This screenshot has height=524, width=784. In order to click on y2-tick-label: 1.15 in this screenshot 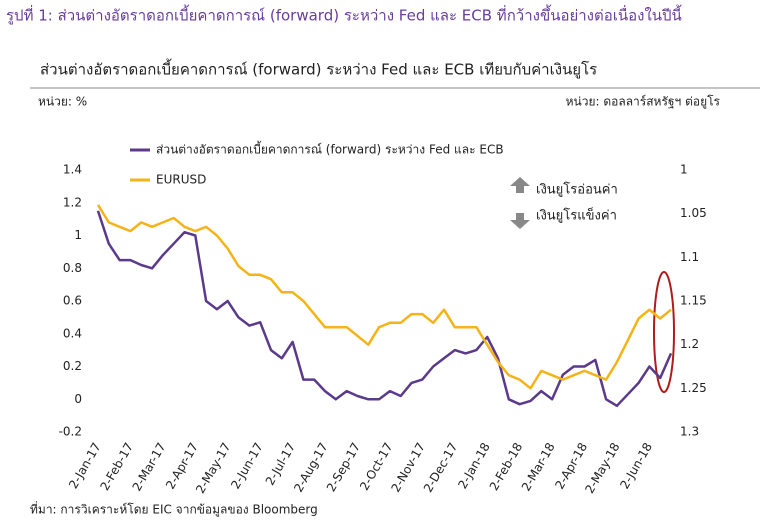, I will do `click(693, 301)`.